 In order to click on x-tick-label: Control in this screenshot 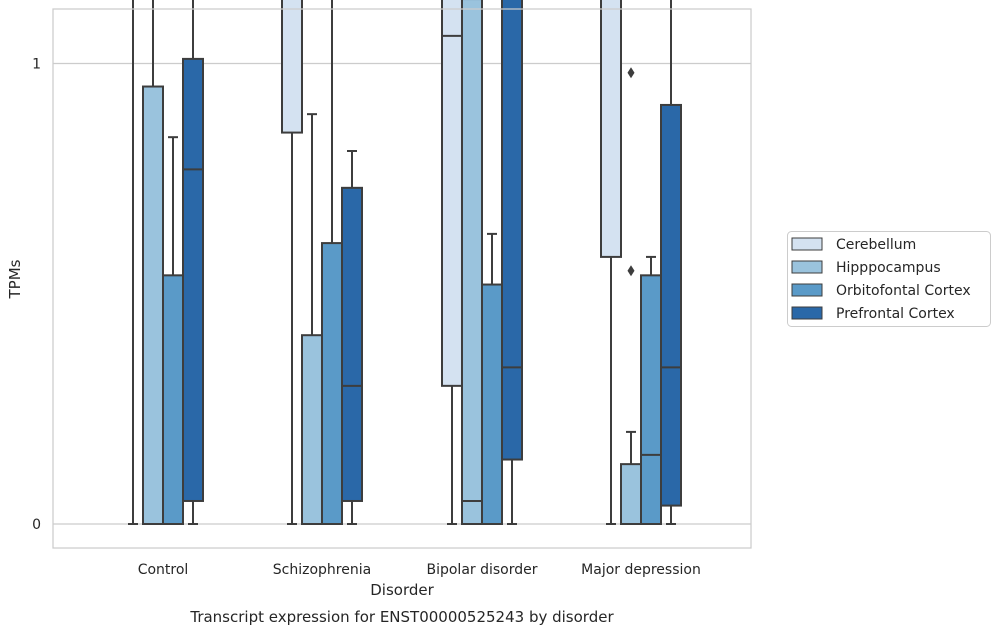, I will do `click(163, 570)`.